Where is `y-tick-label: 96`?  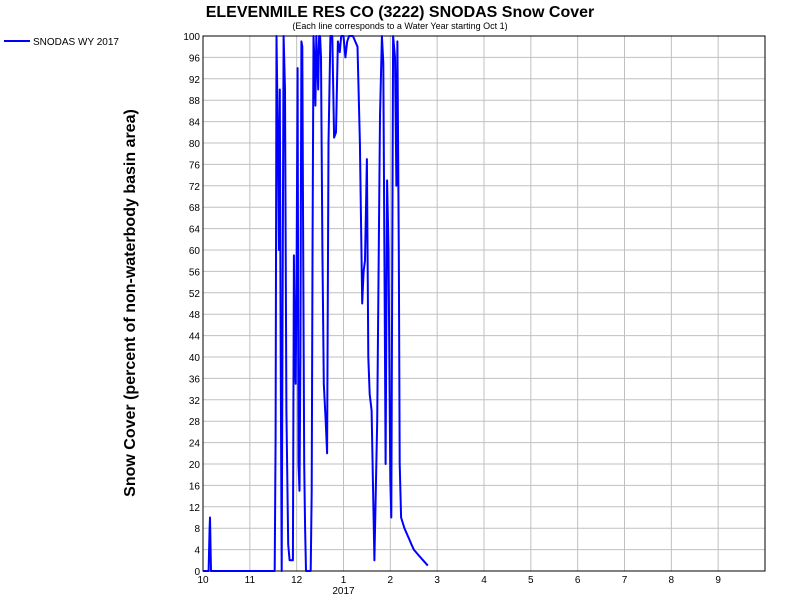 y-tick-label: 96 is located at coordinates (195, 58).